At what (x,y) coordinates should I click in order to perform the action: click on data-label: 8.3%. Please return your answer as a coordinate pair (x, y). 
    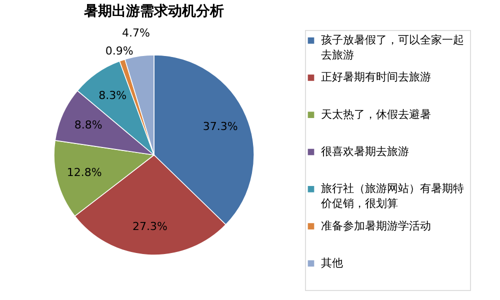
    Looking at the image, I should click on (112, 95).